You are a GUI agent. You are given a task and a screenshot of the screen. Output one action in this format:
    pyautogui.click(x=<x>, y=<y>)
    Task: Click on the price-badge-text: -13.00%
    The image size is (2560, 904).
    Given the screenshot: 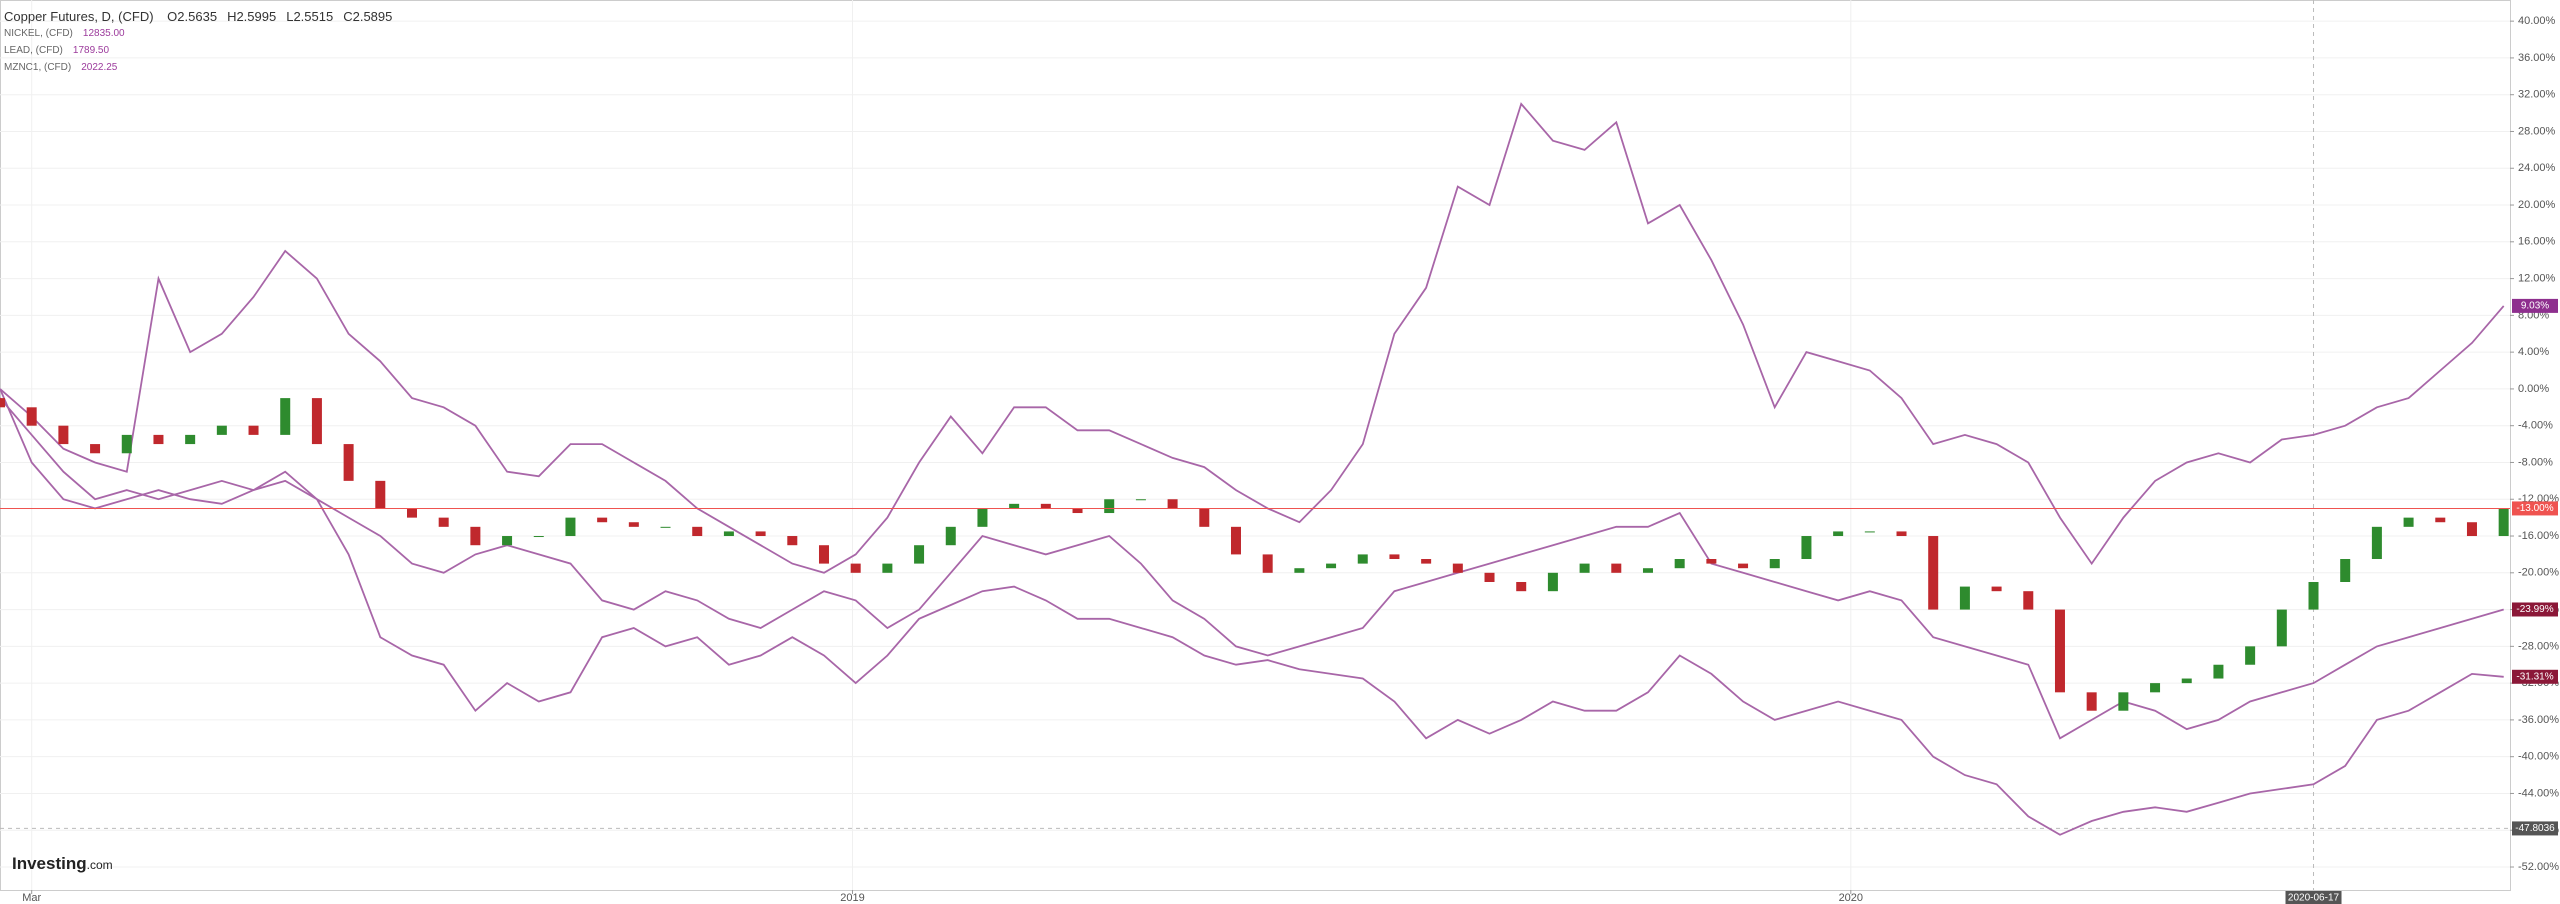 What is the action you would take?
    pyautogui.click(x=2534, y=508)
    